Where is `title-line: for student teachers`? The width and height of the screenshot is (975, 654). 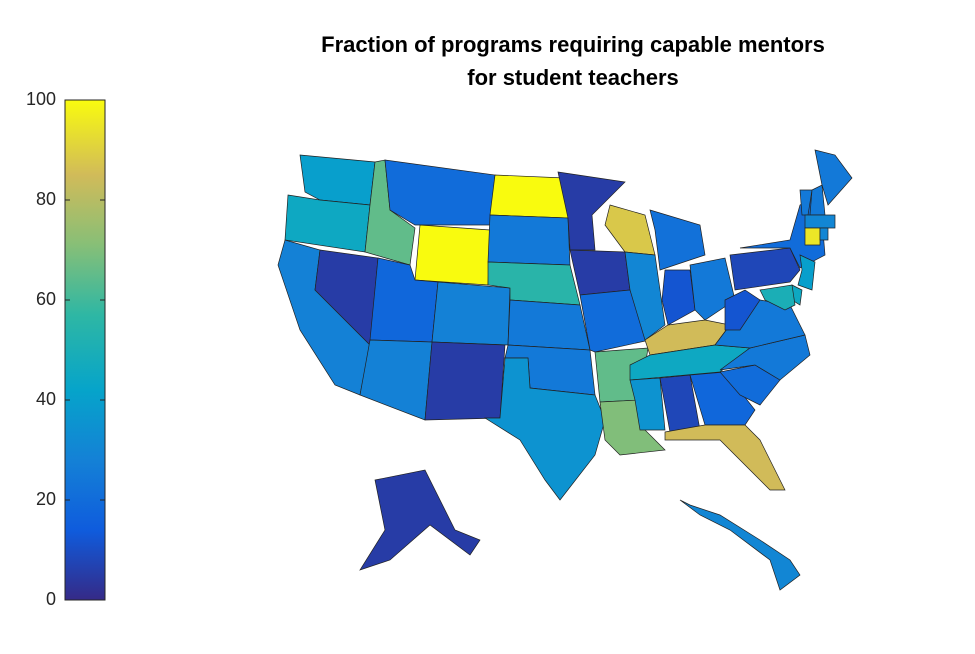 title-line: for student teachers is located at coordinates (573, 77).